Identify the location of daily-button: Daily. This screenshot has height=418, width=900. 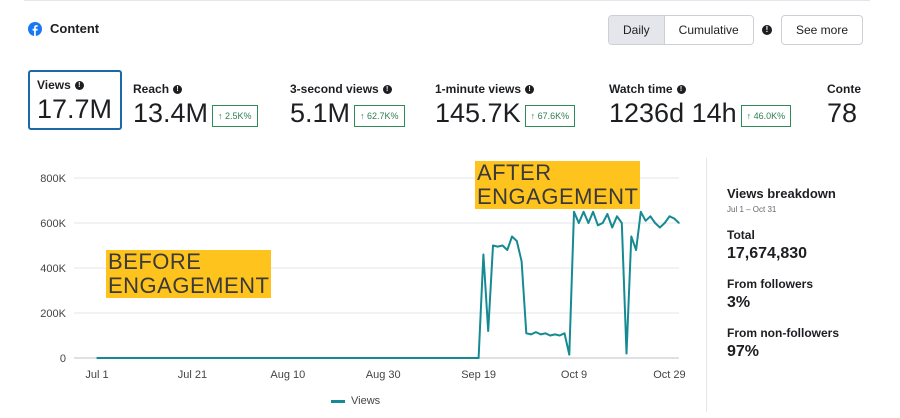
(637, 30).